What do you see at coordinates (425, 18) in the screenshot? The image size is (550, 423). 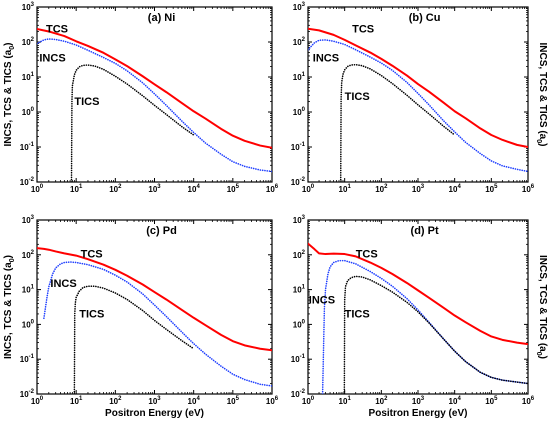 I see `panel-title: (b) Cu` at bounding box center [425, 18].